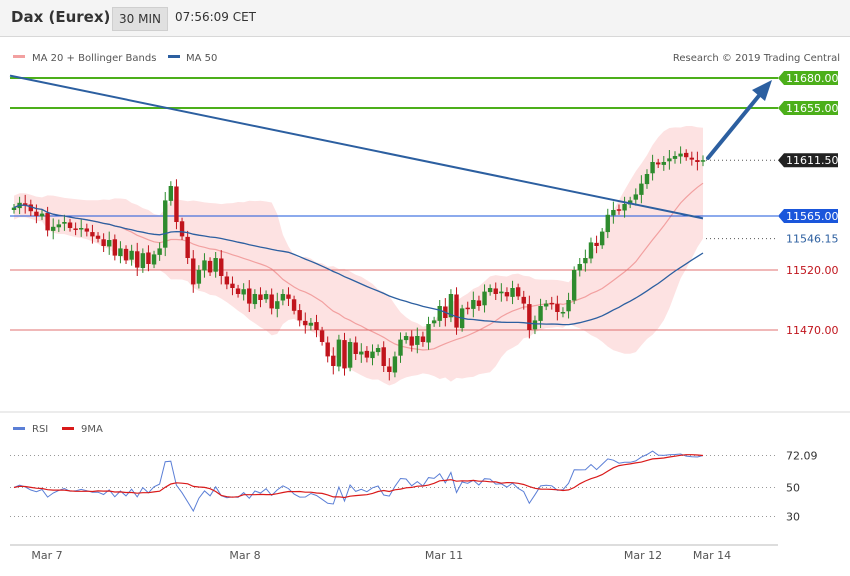  Describe the element at coordinates (793, 517) in the screenshot. I see `rsi-tick-label: 30` at that location.